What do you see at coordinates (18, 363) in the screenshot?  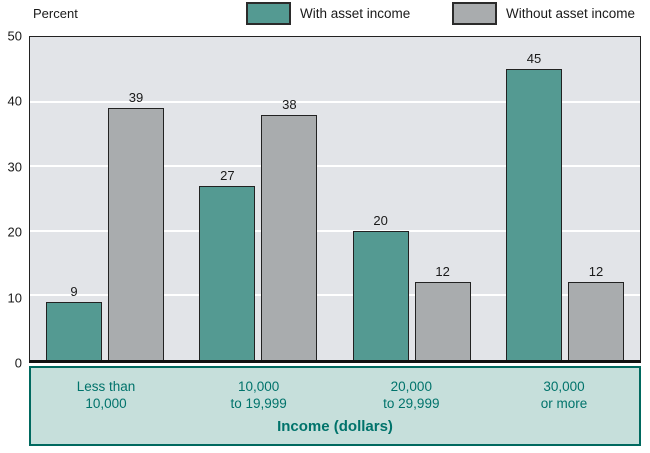 I see `y-tick-label: 0` at bounding box center [18, 363].